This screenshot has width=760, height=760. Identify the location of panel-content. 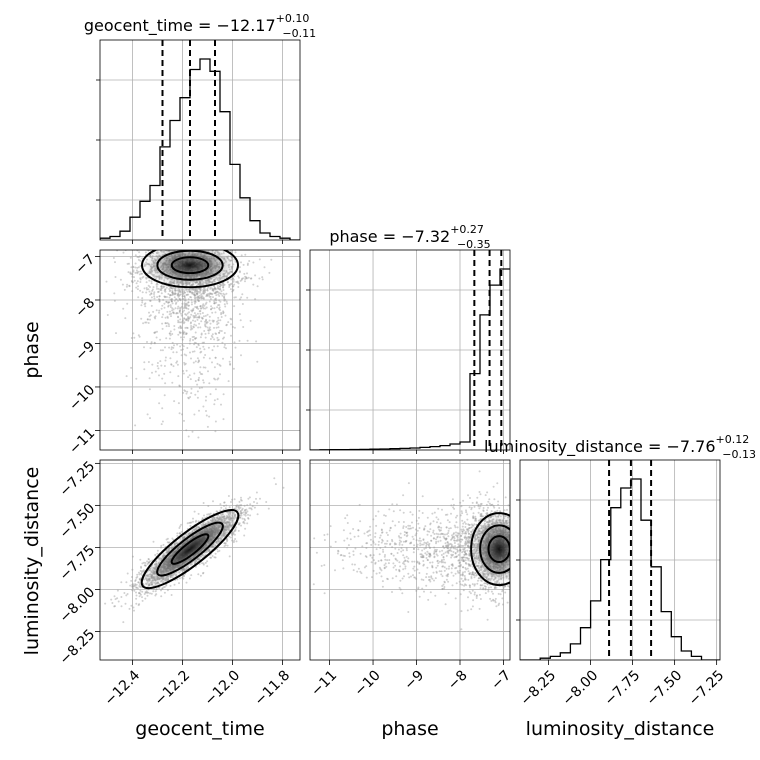
(189, 328).